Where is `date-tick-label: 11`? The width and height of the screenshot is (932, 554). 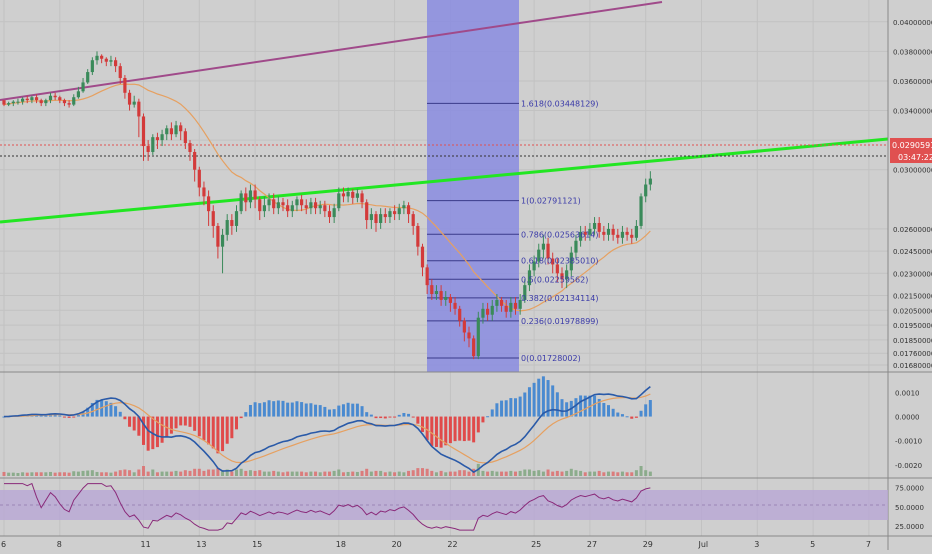
date-tick-label: 11 is located at coordinates (146, 544).